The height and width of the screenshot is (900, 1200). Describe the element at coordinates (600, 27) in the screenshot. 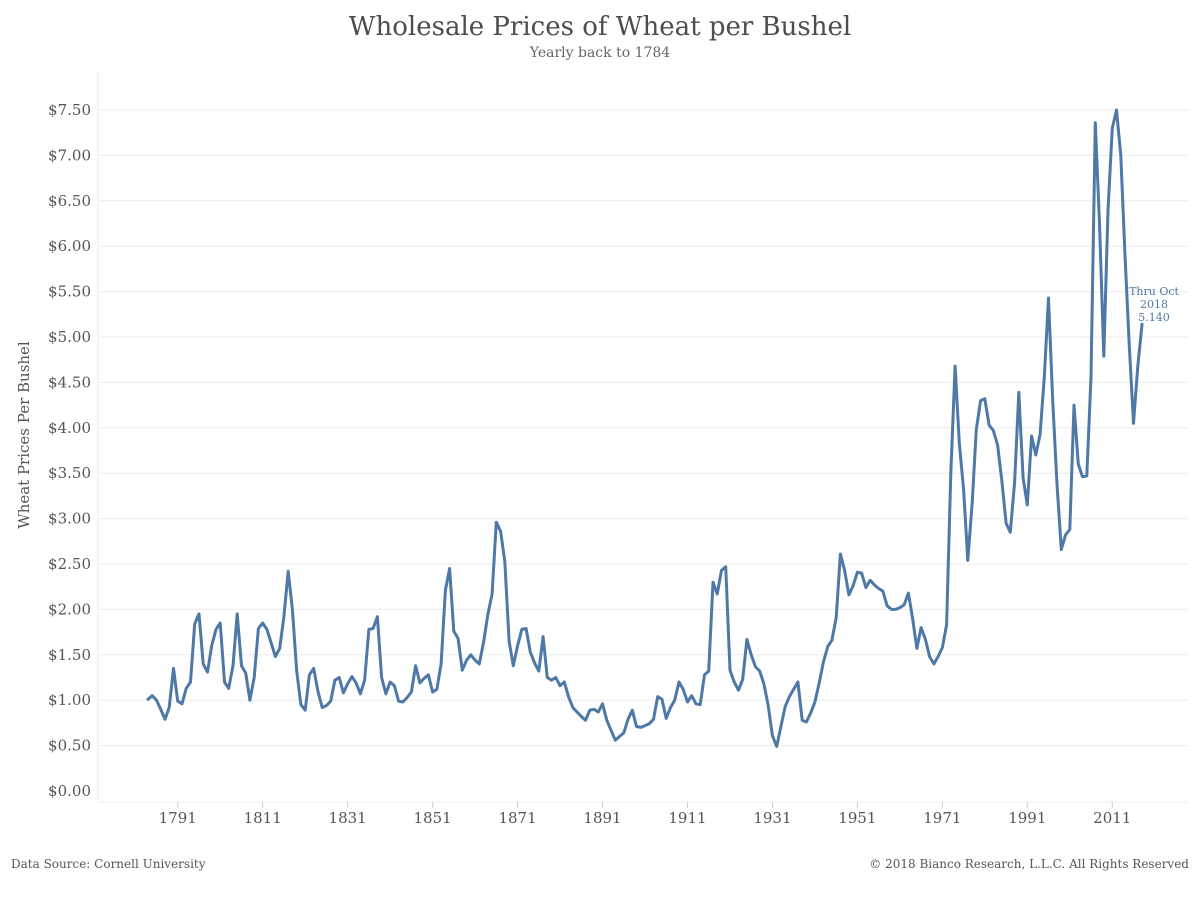

I see `chart-title: Wholesale Prices of Wheat per Bushel` at that location.